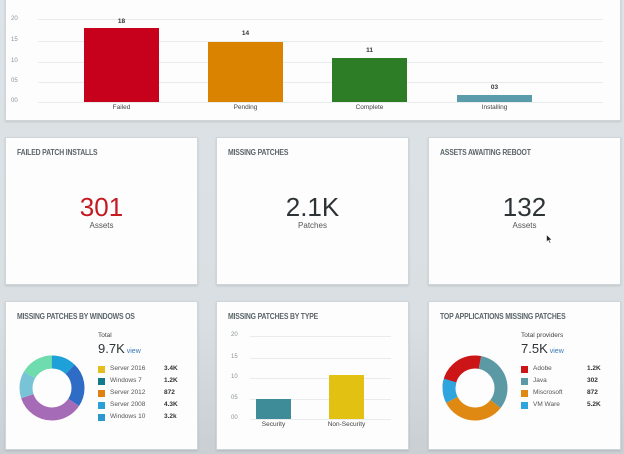  I want to click on bar-installing, so click(494, 98).